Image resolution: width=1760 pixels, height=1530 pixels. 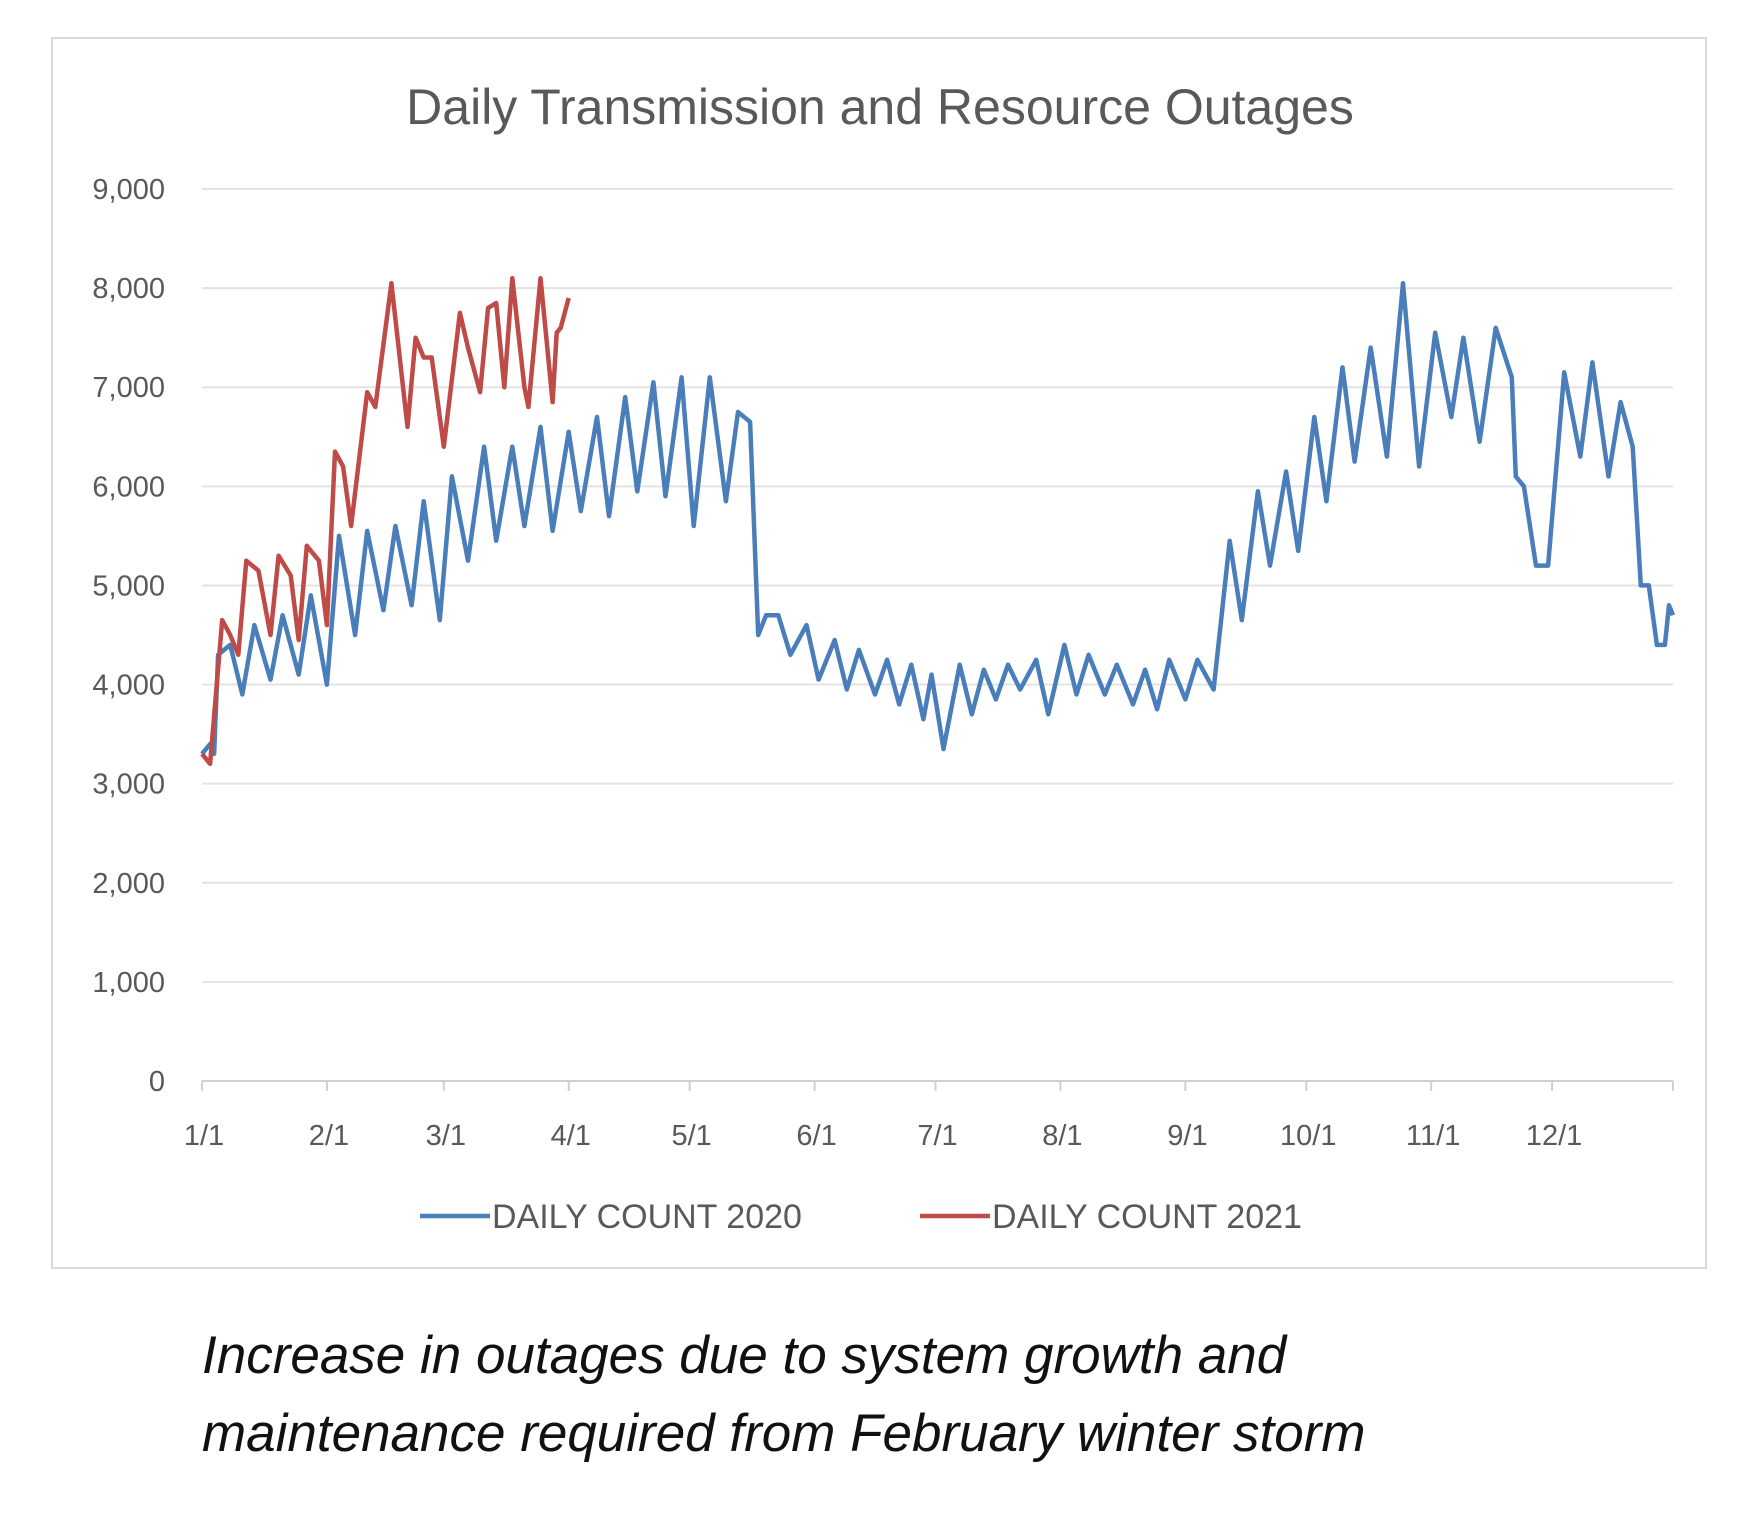 I want to click on x-tick-label: 3/1, so click(x=446, y=1136).